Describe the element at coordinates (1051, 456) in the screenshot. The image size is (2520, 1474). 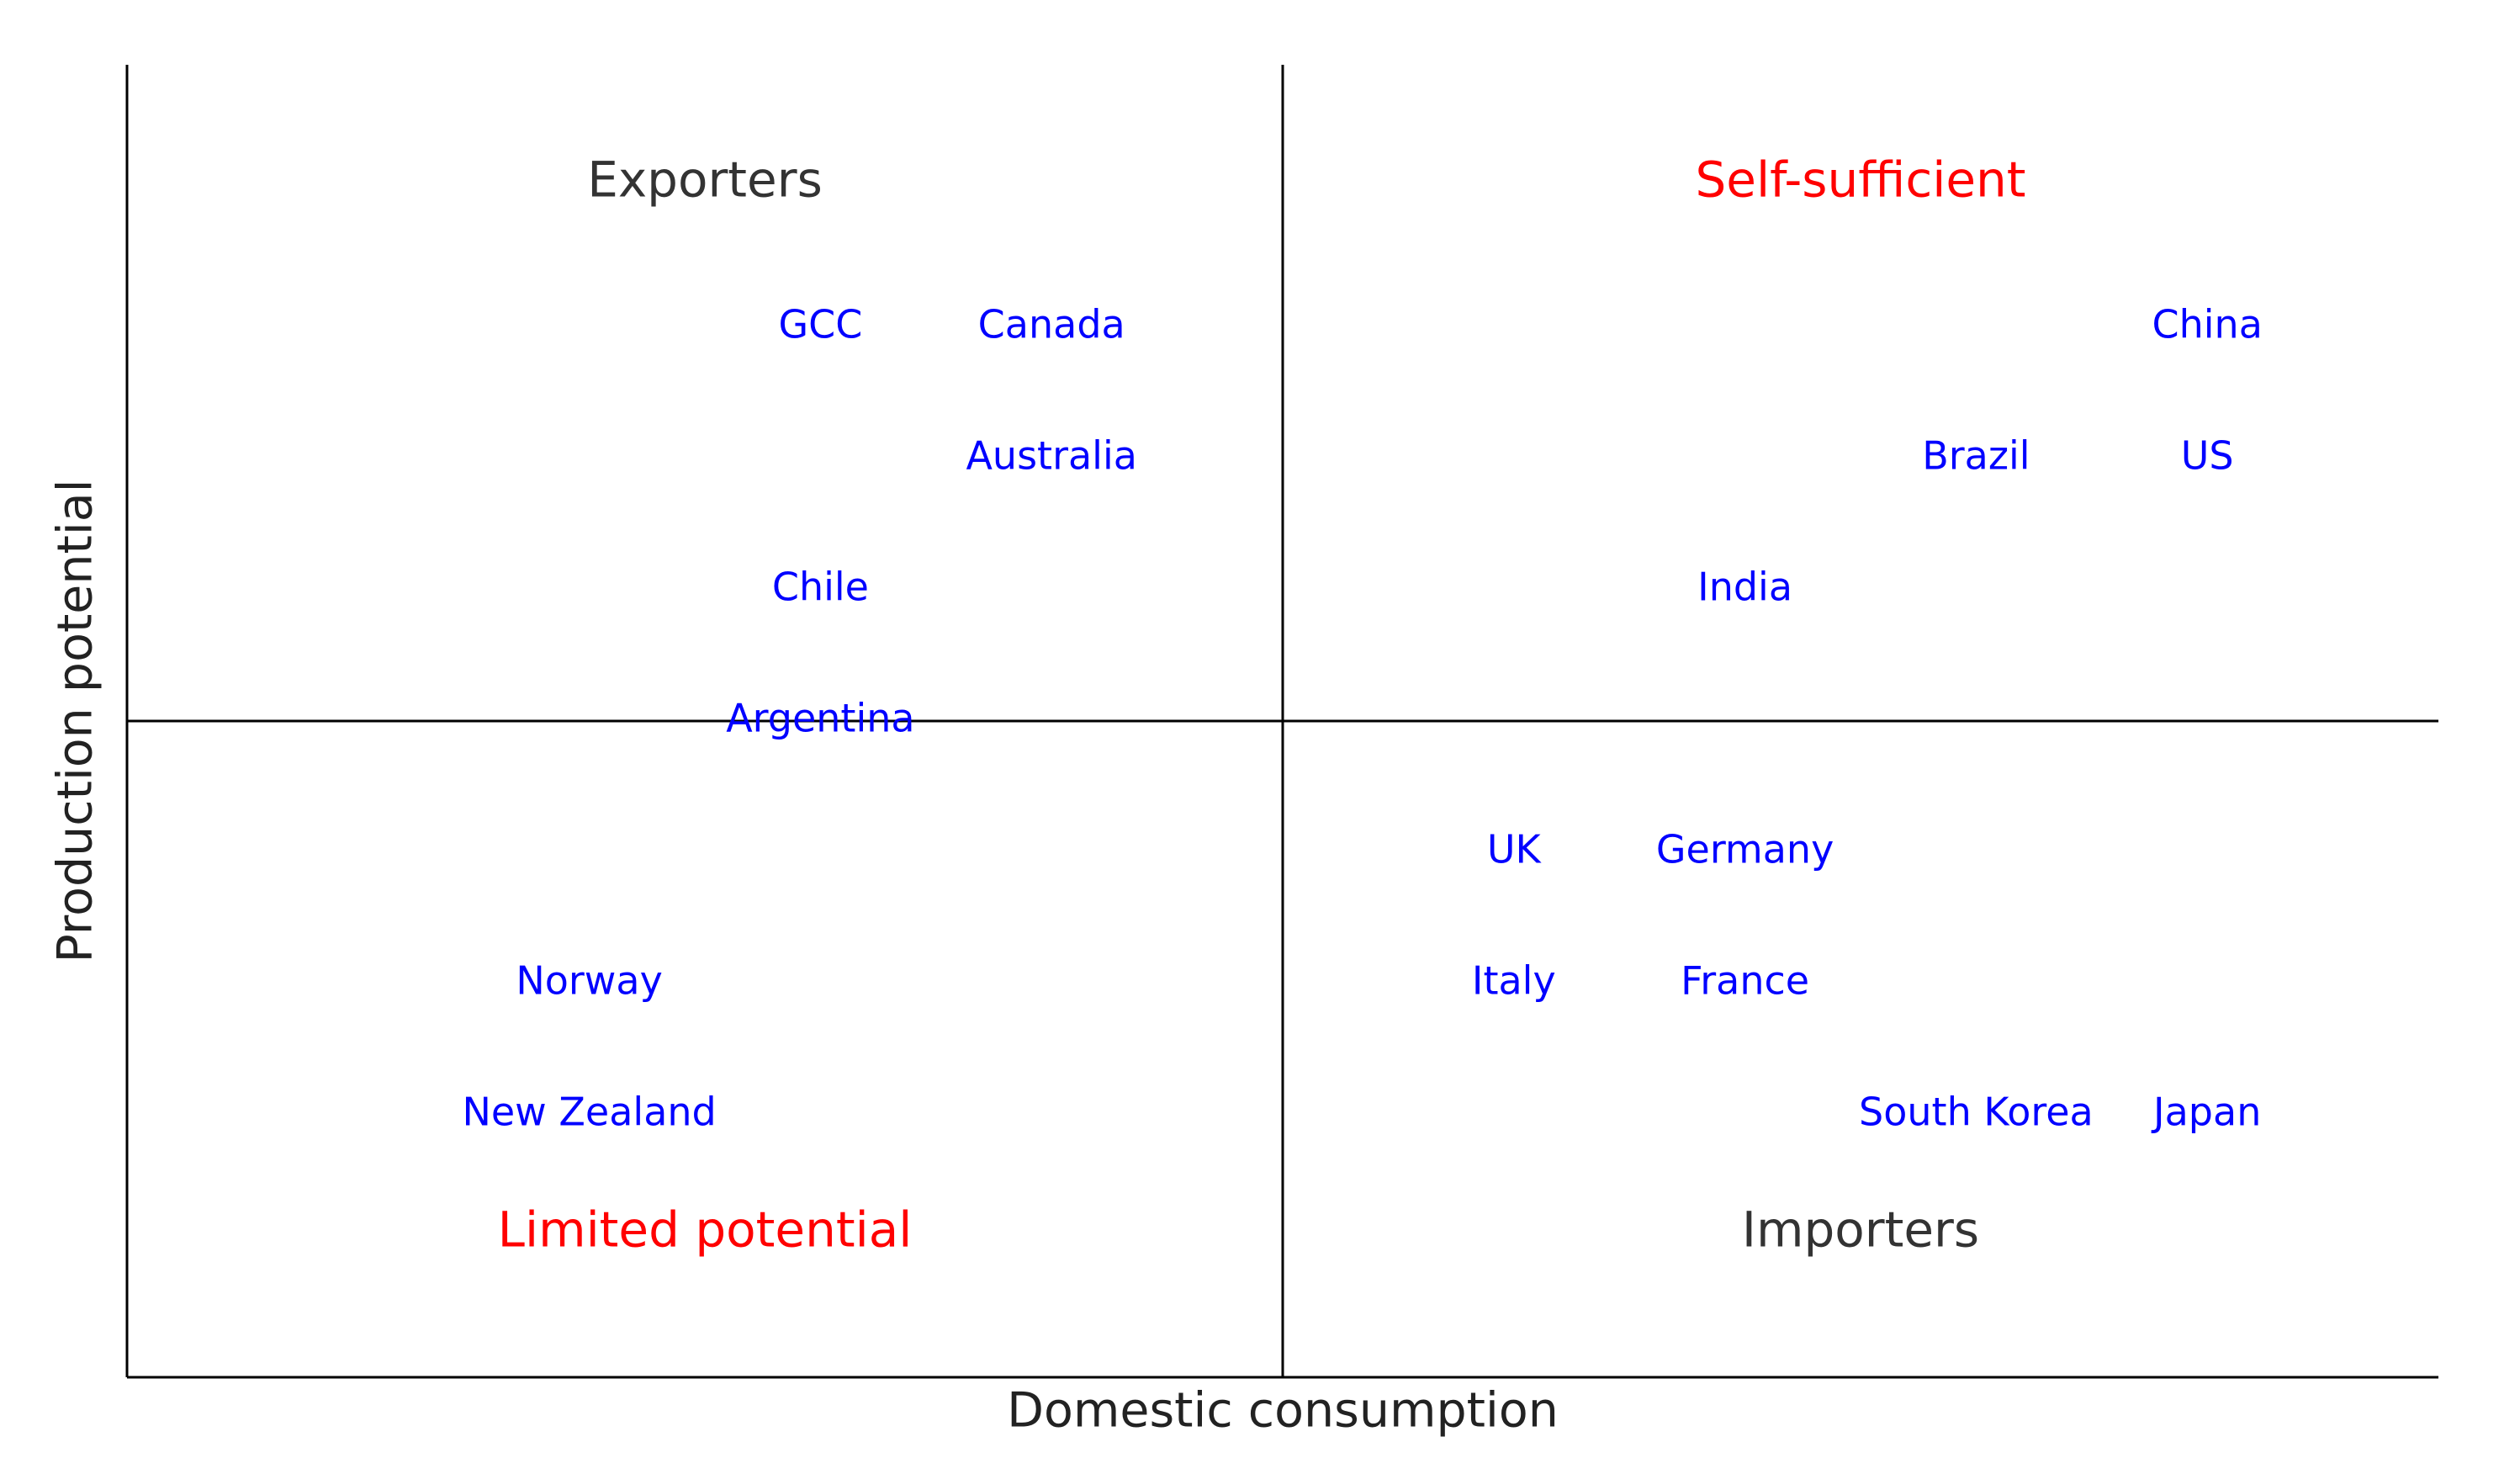
I see `country-label: Australia` at that location.